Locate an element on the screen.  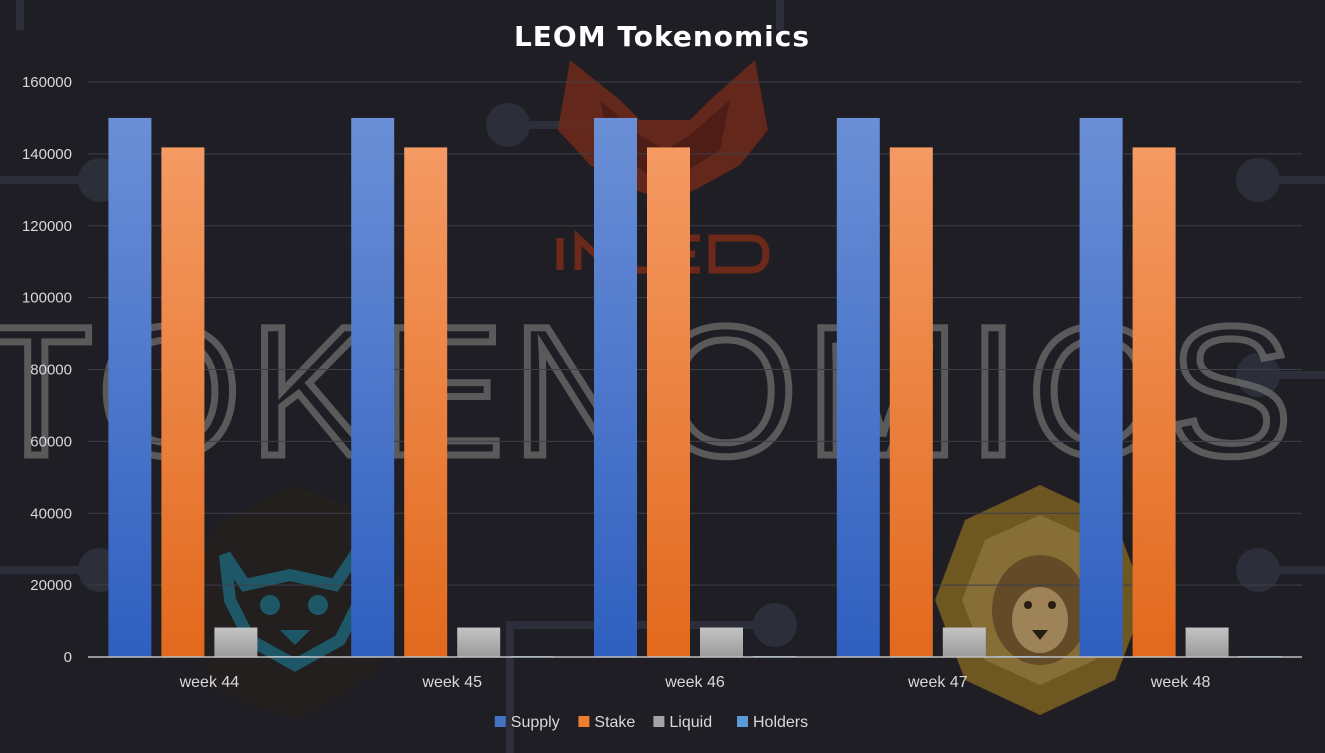
legend-swatch-stake is located at coordinates (584, 721).